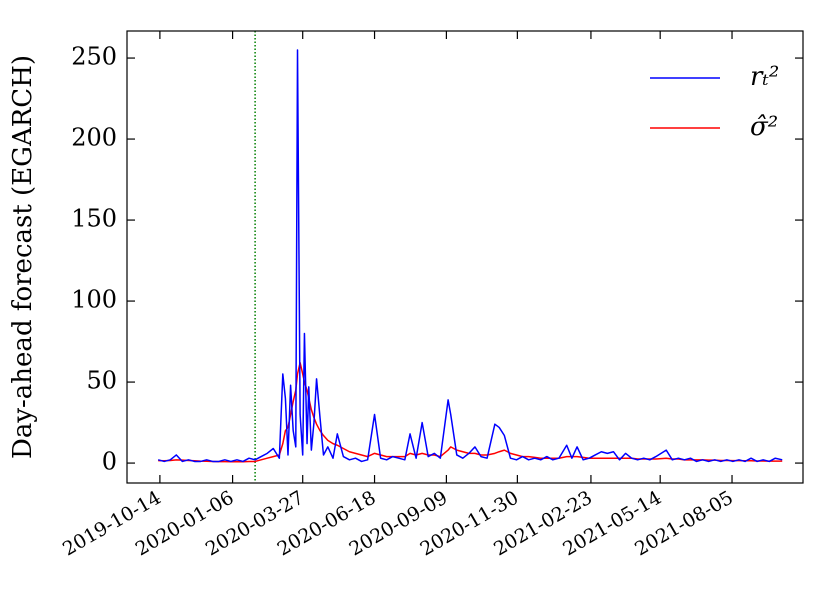  What do you see at coordinates (101, 381) in the screenshot?
I see `y-tick-label: 50` at bounding box center [101, 381].